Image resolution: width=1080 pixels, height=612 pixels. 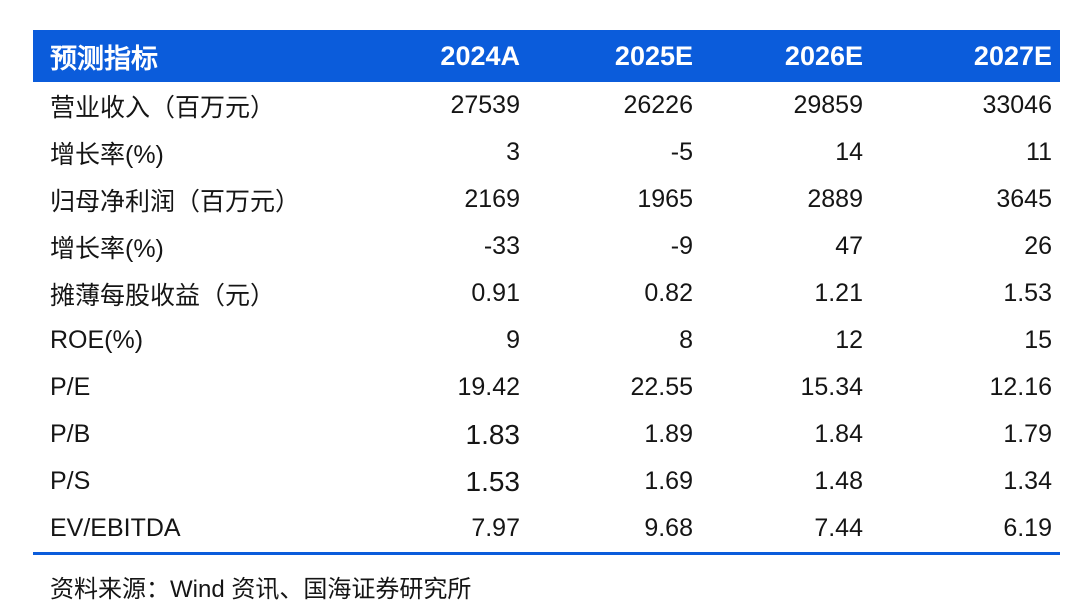 I want to click on value-cell: 14, so click(x=849, y=152).